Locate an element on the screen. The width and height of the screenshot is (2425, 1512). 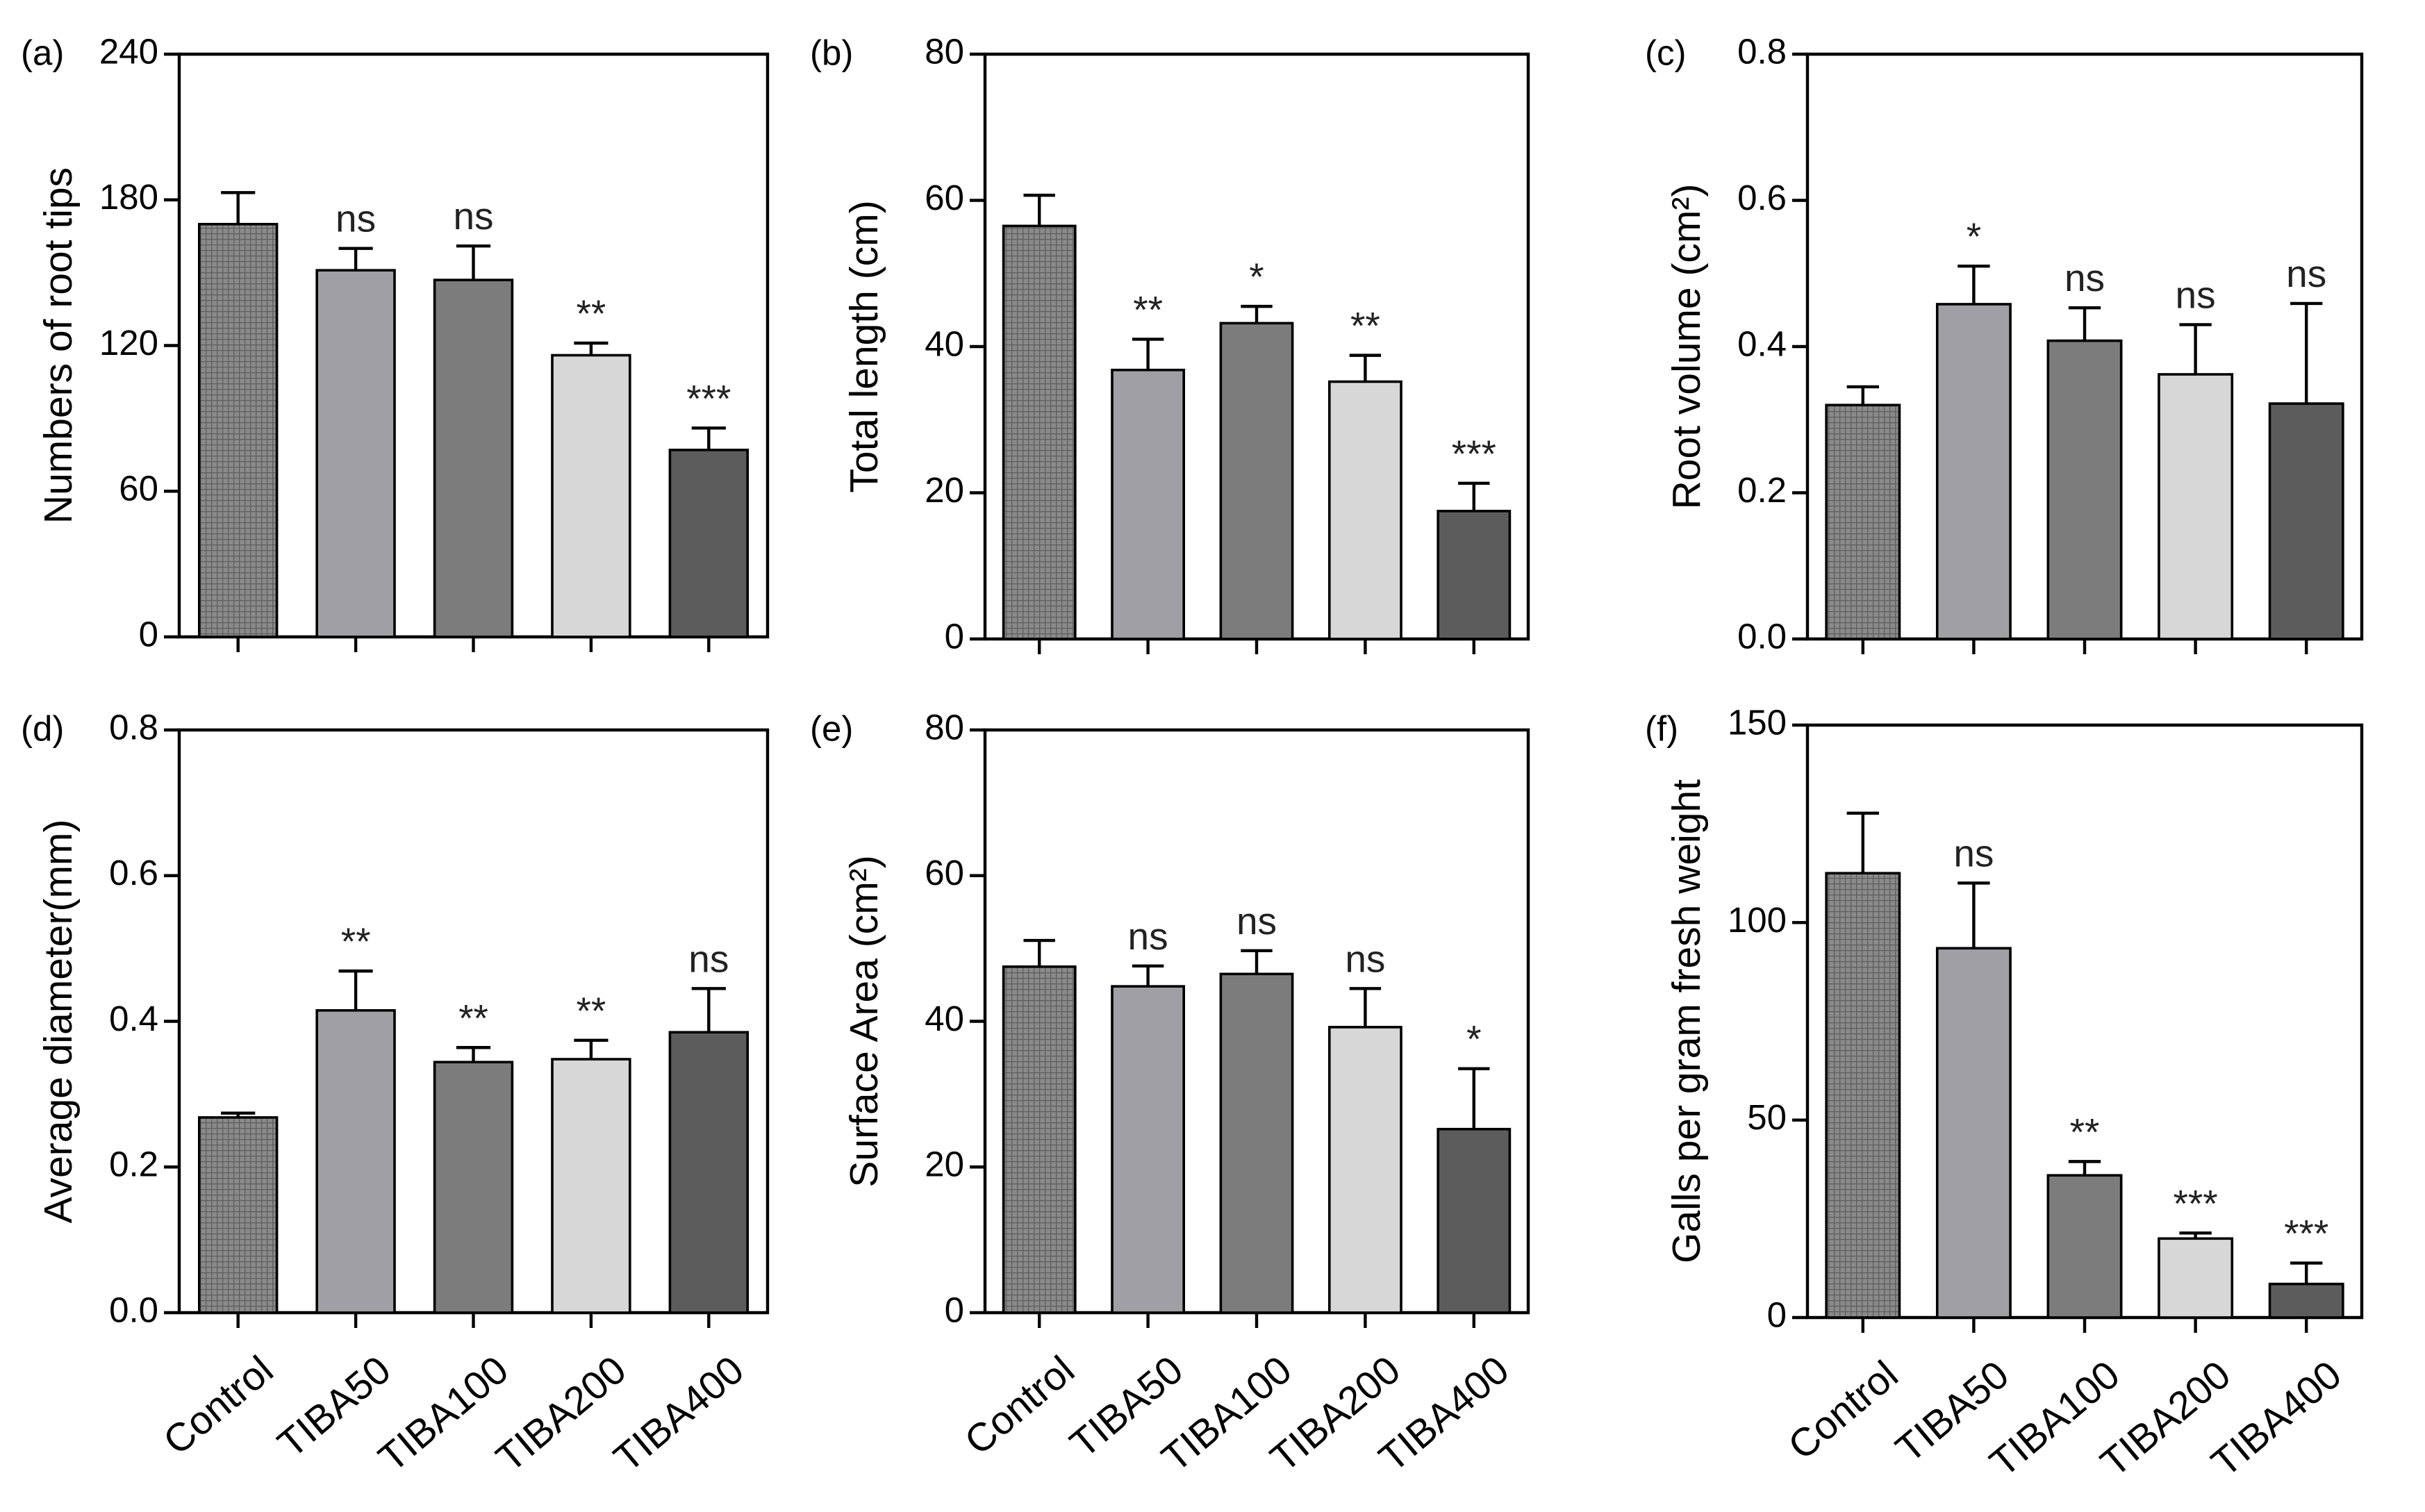
y-axis-label: Surface Area (cm²) is located at coordinates (864, 1021).